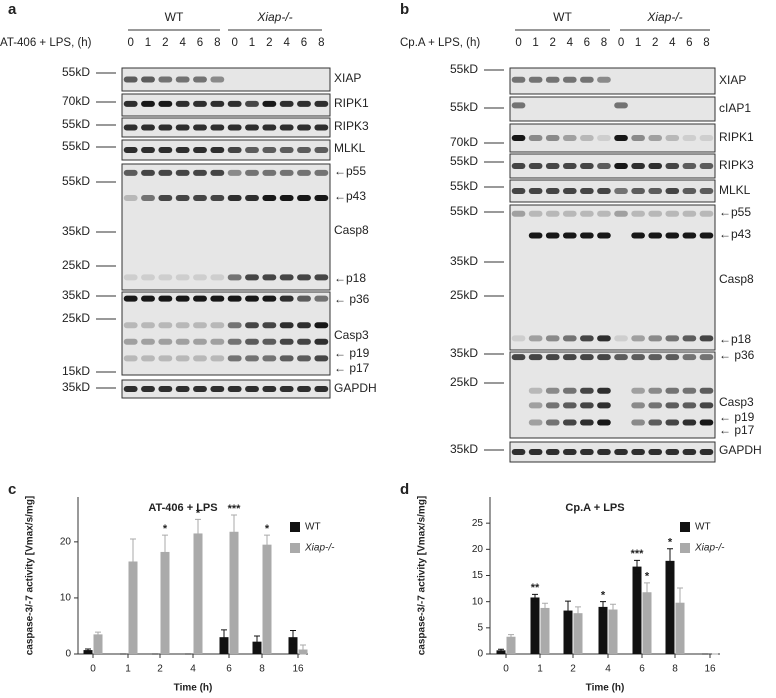 The image size is (776, 698). Describe the element at coordinates (736, 402) in the screenshot. I see `band-label: Casp3` at that location.